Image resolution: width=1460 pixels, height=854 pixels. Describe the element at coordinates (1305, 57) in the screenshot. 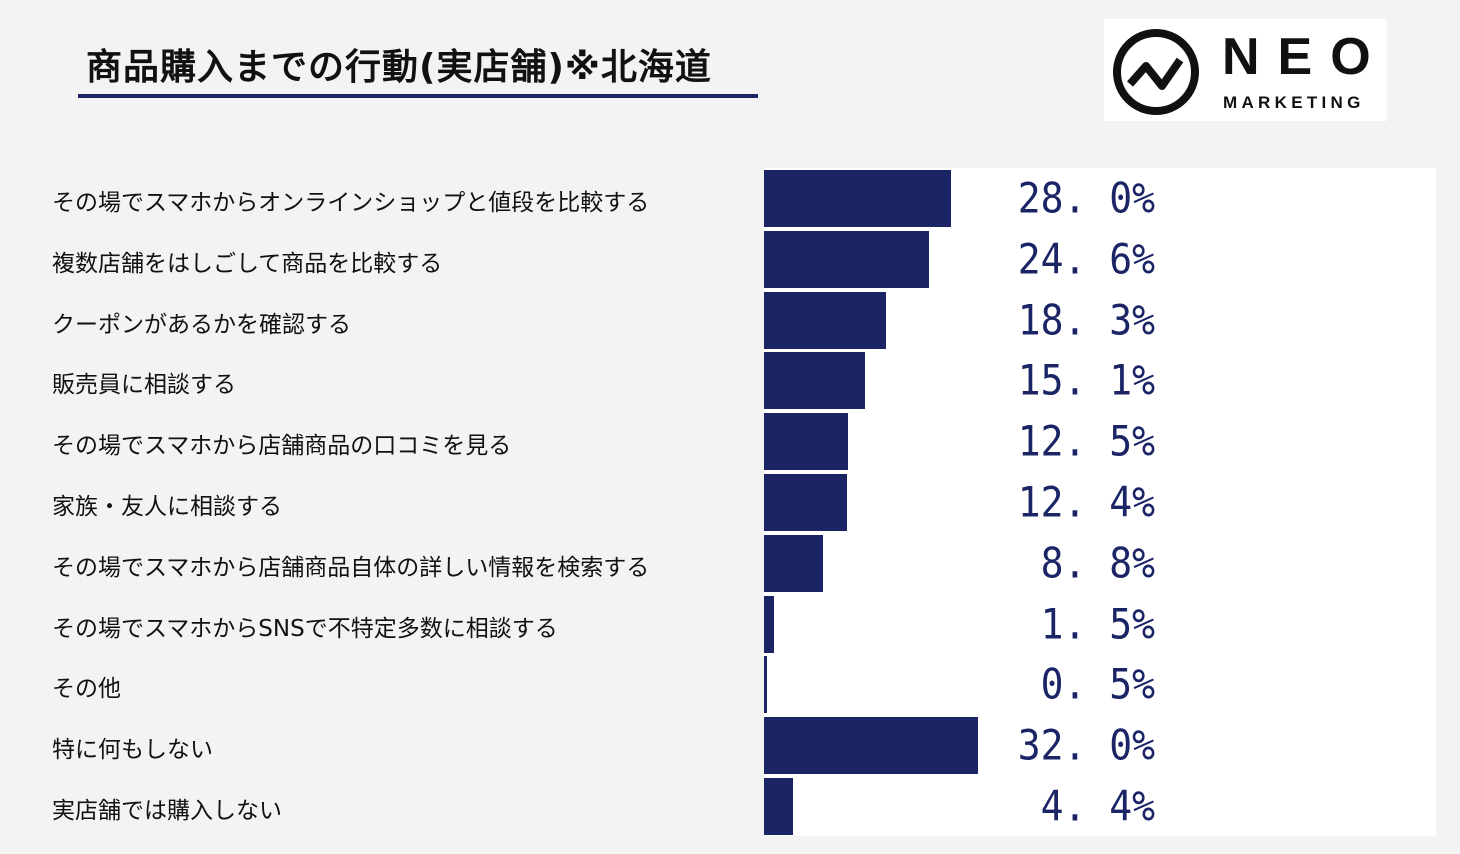

I see `logo-text: NEO` at that location.